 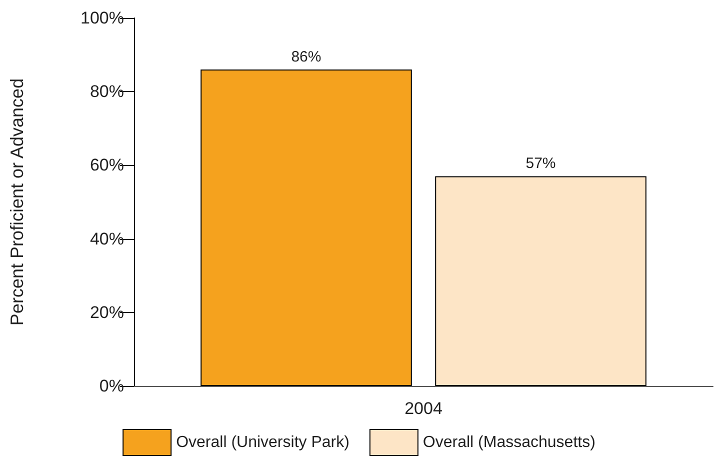 I want to click on y-tick-label: 40%, so click(x=107, y=238).